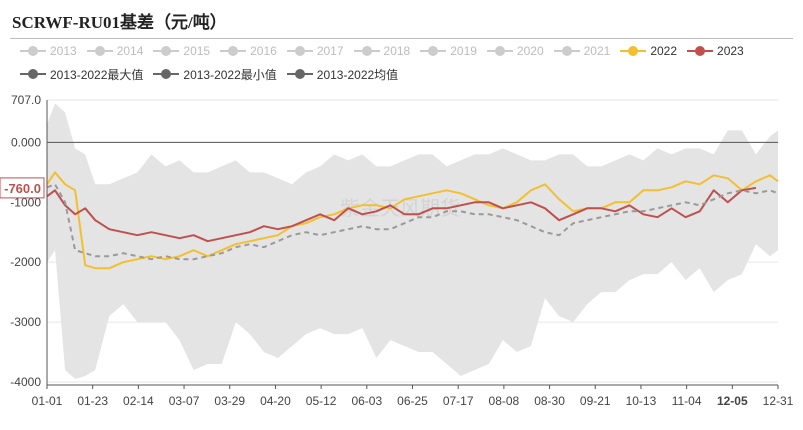 This screenshot has width=803, height=430. I want to click on legend-label: 2013-2022最小值, so click(230, 74).